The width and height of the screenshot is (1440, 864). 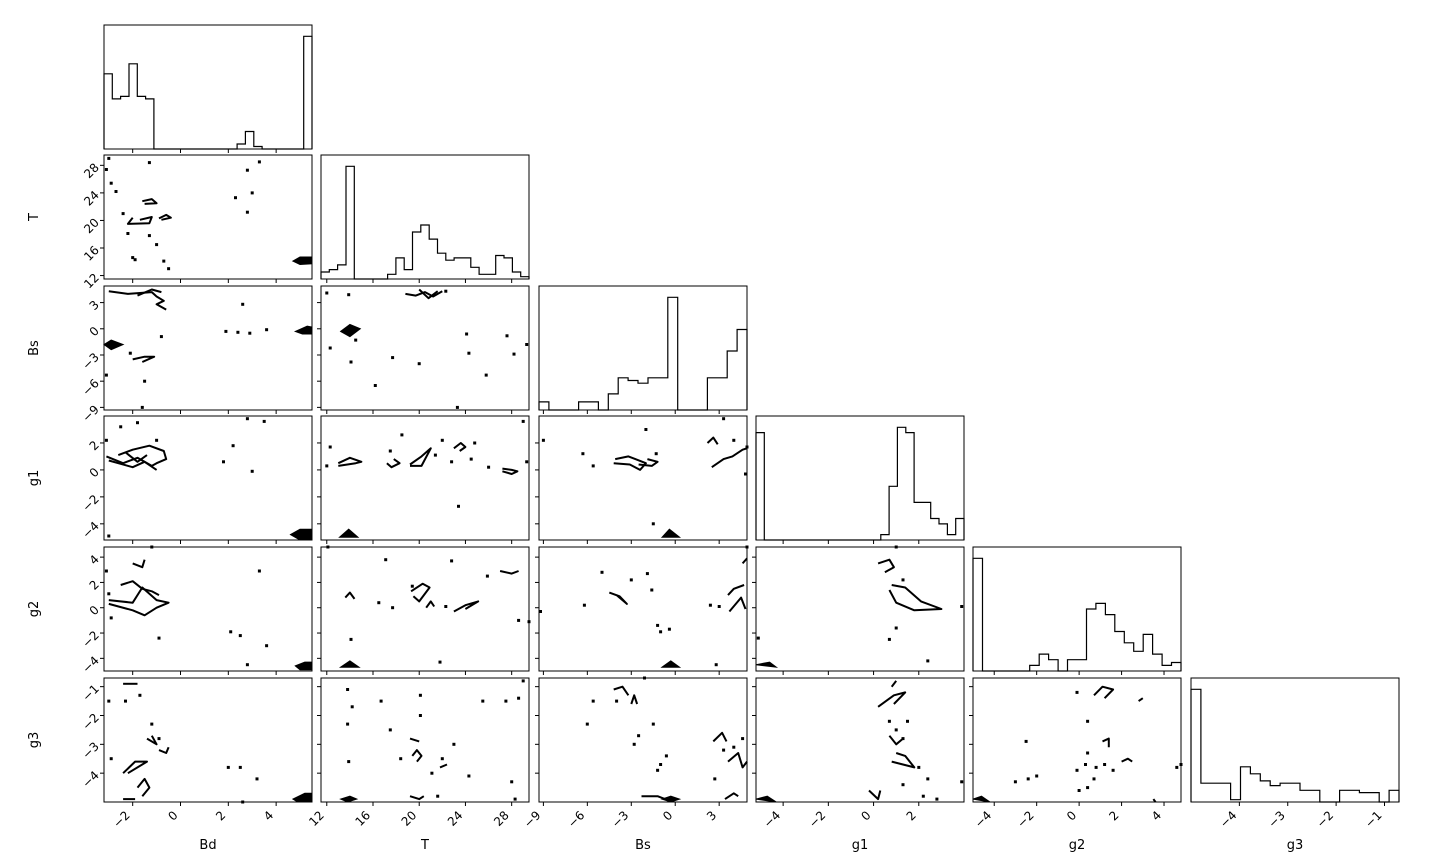 I want to click on scatter-panel-Bs-g1, so click(x=643, y=478).